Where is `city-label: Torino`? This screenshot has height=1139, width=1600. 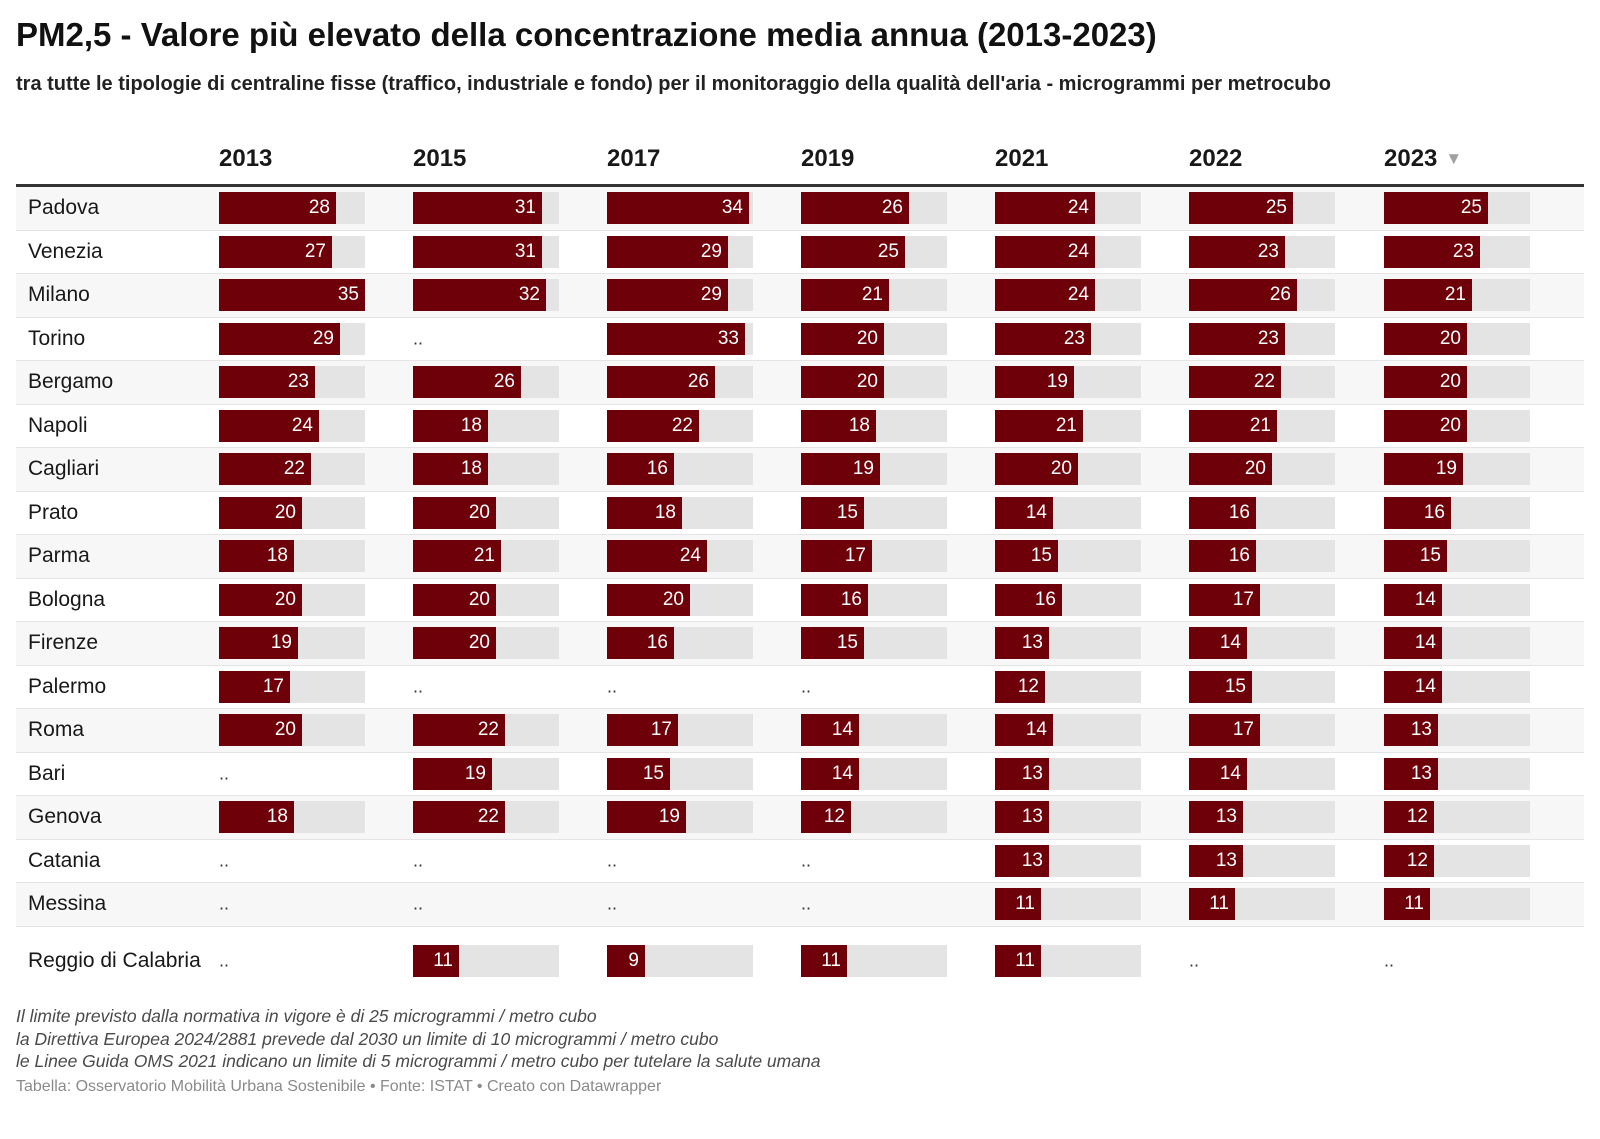
city-label: Torino is located at coordinates (57, 338).